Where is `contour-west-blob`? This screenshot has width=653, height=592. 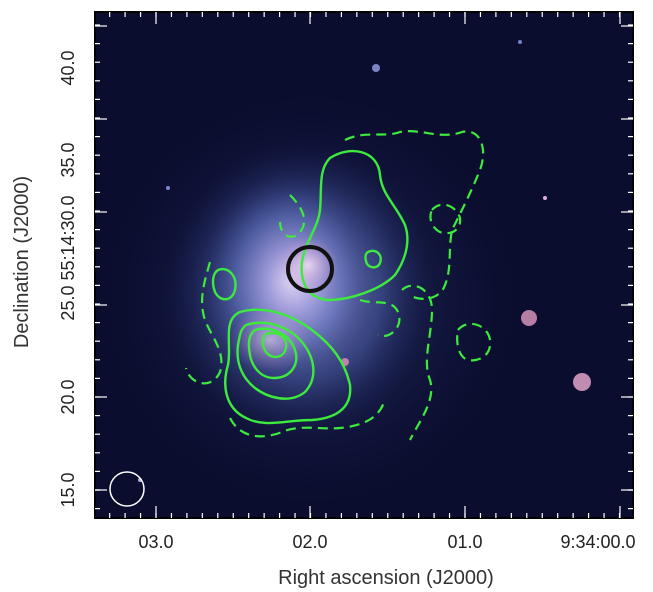
contour-west-blob is located at coordinates (224, 284).